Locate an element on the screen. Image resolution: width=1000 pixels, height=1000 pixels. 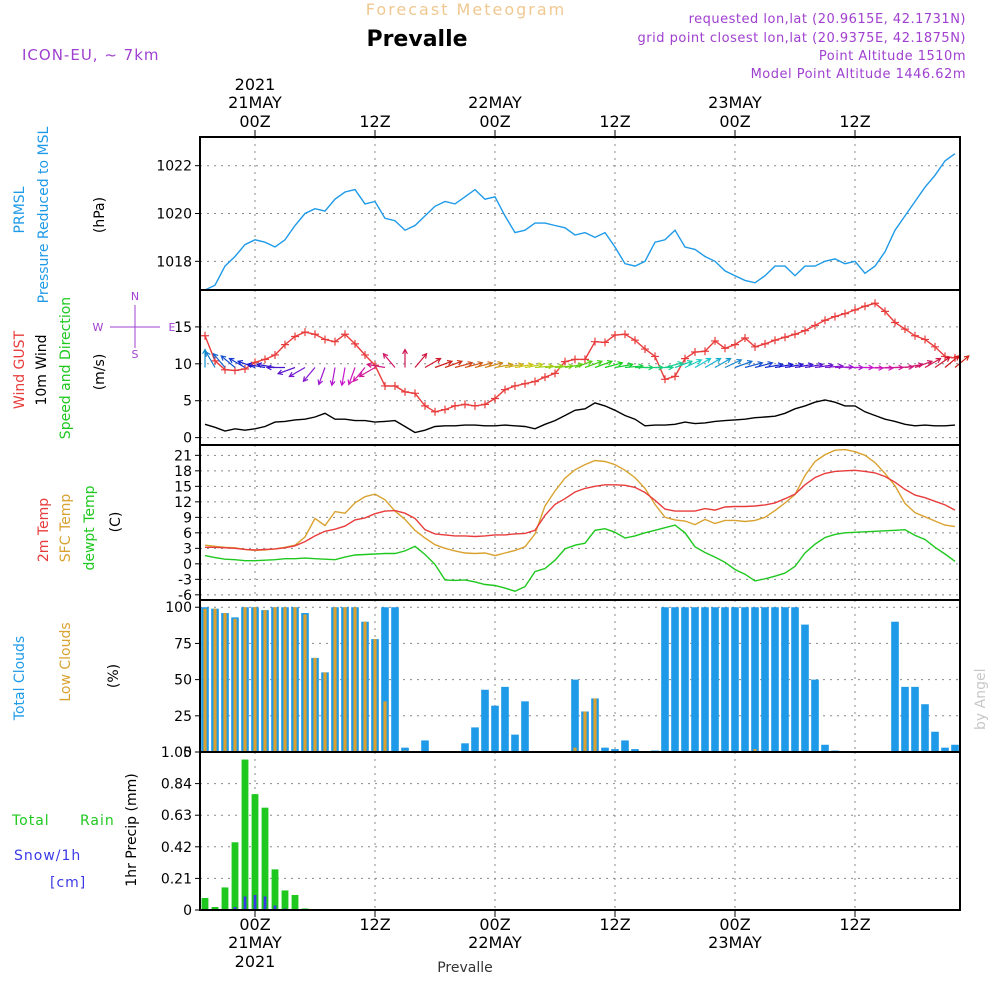
precip-side-label-rain: Rain is located at coordinates (97, 821).